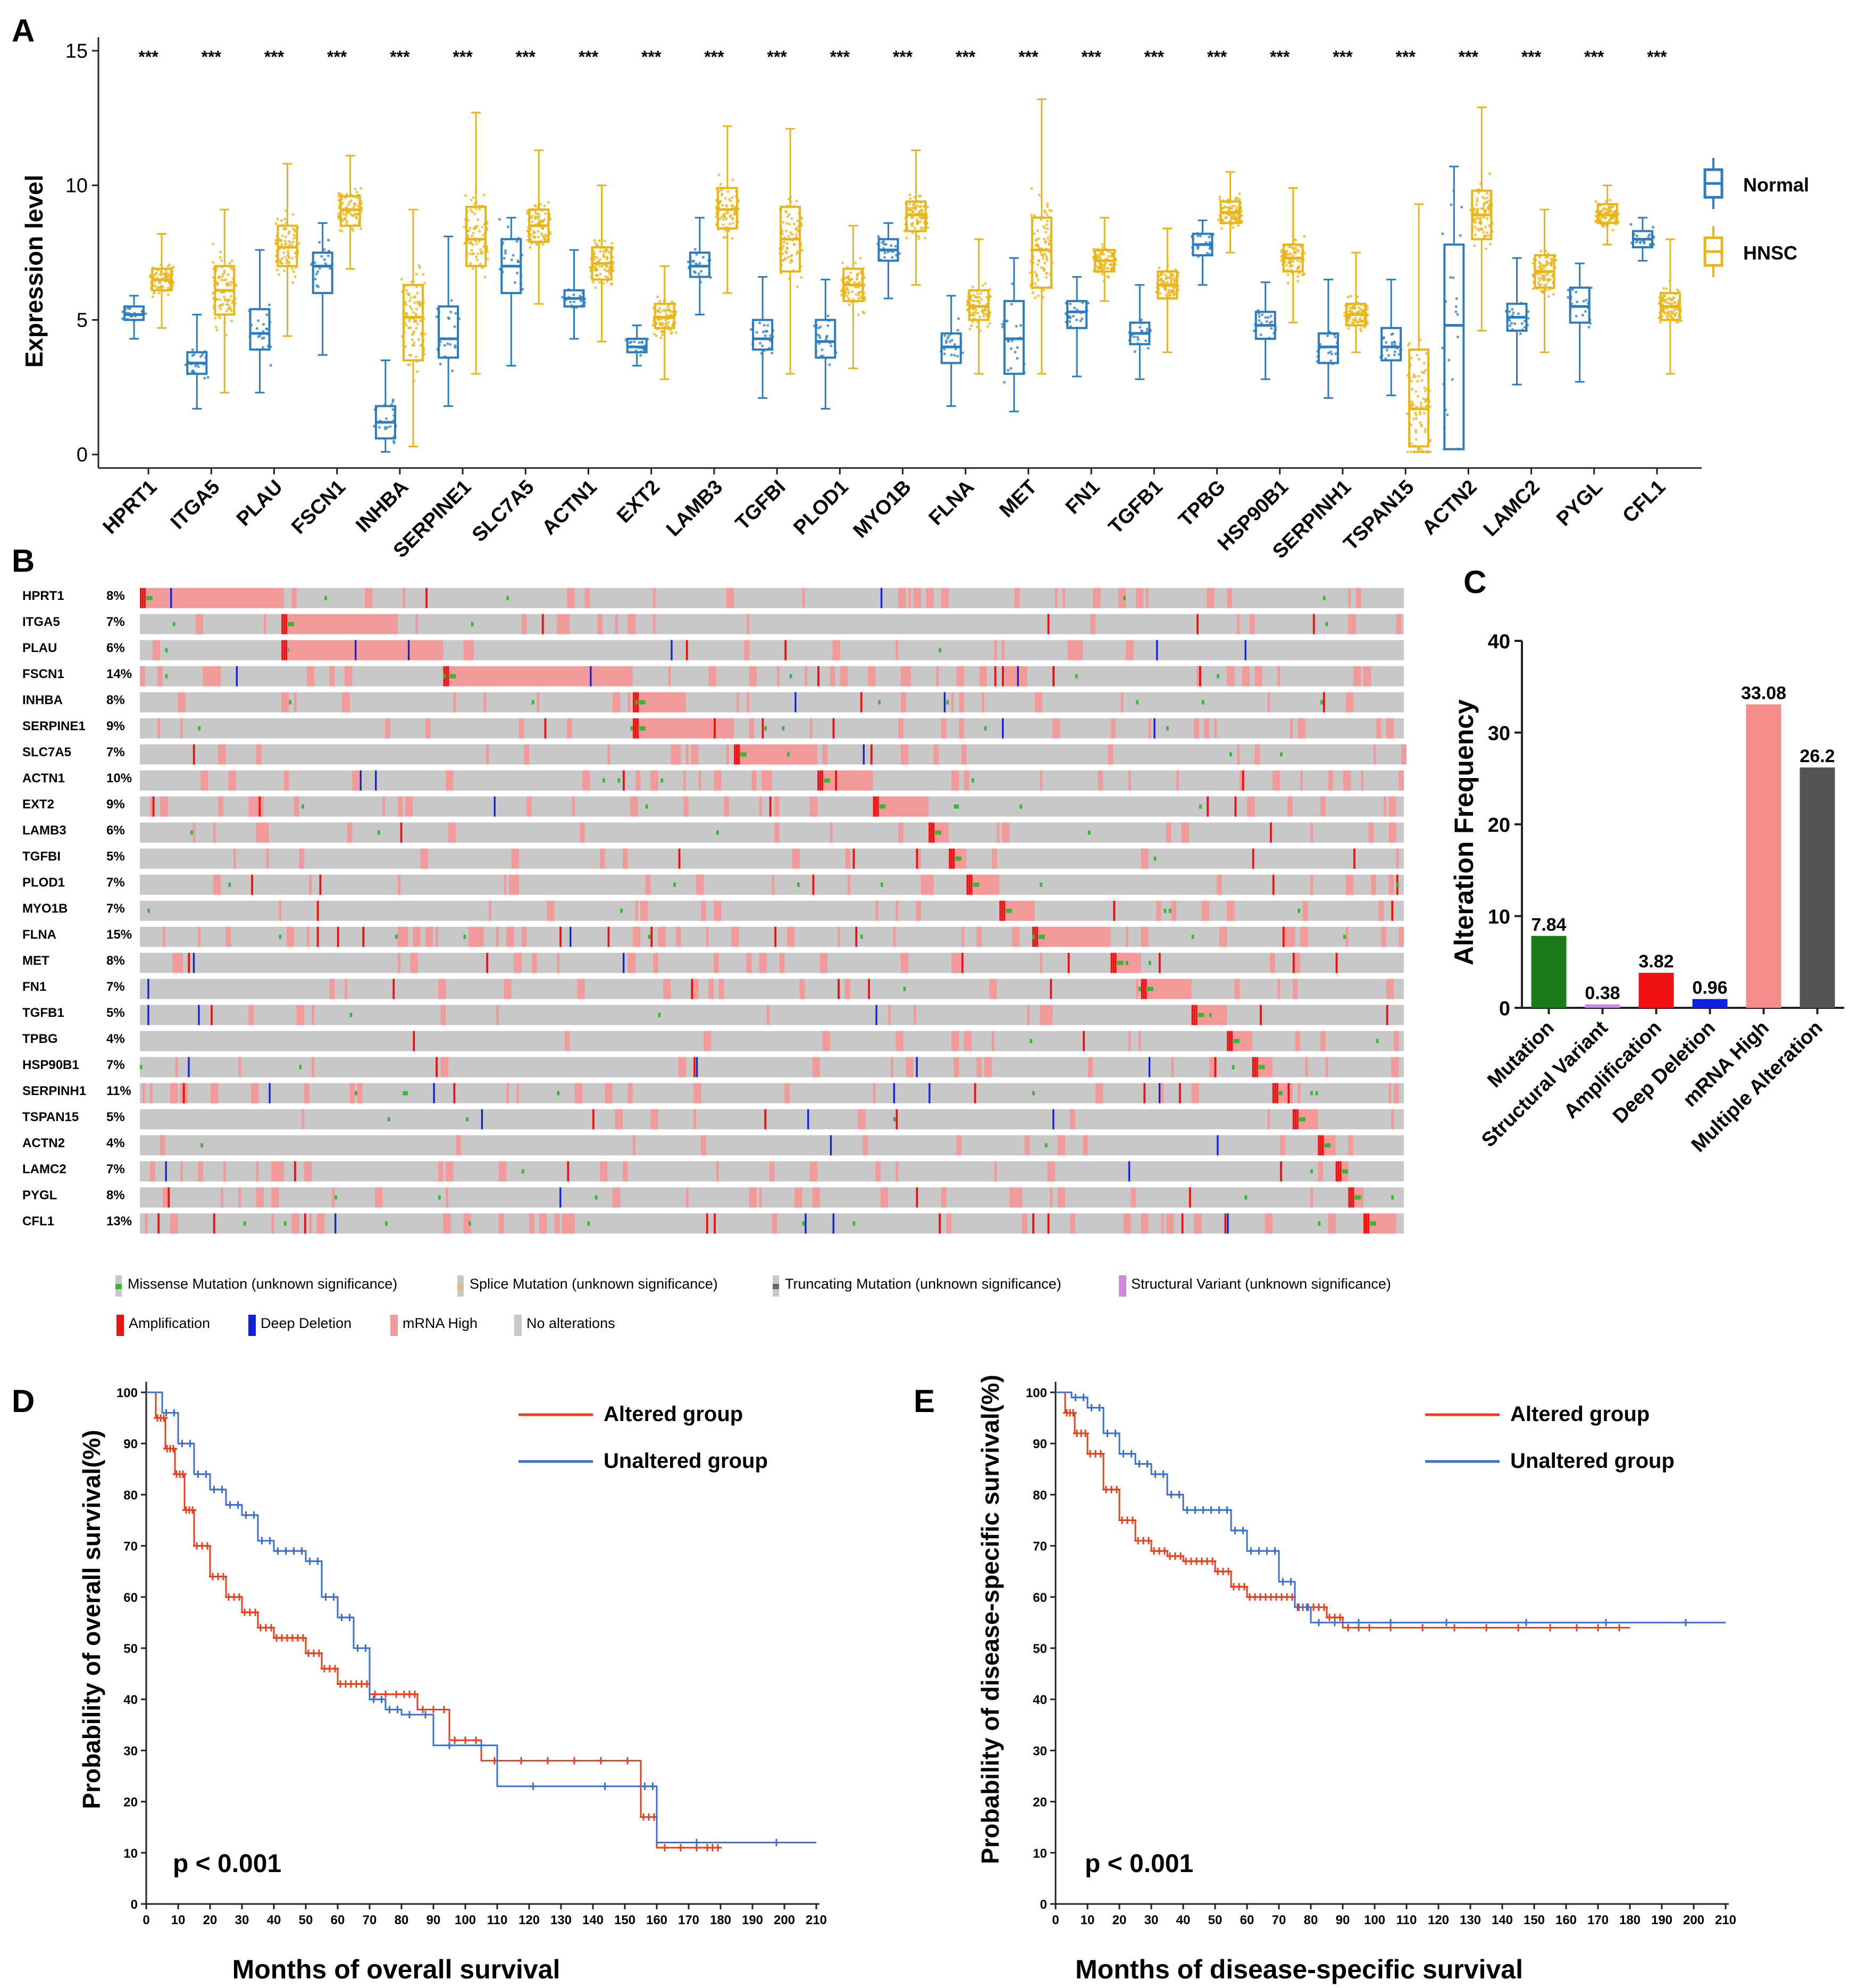  I want to click on E-xtick-label: 160, so click(1566, 1920).